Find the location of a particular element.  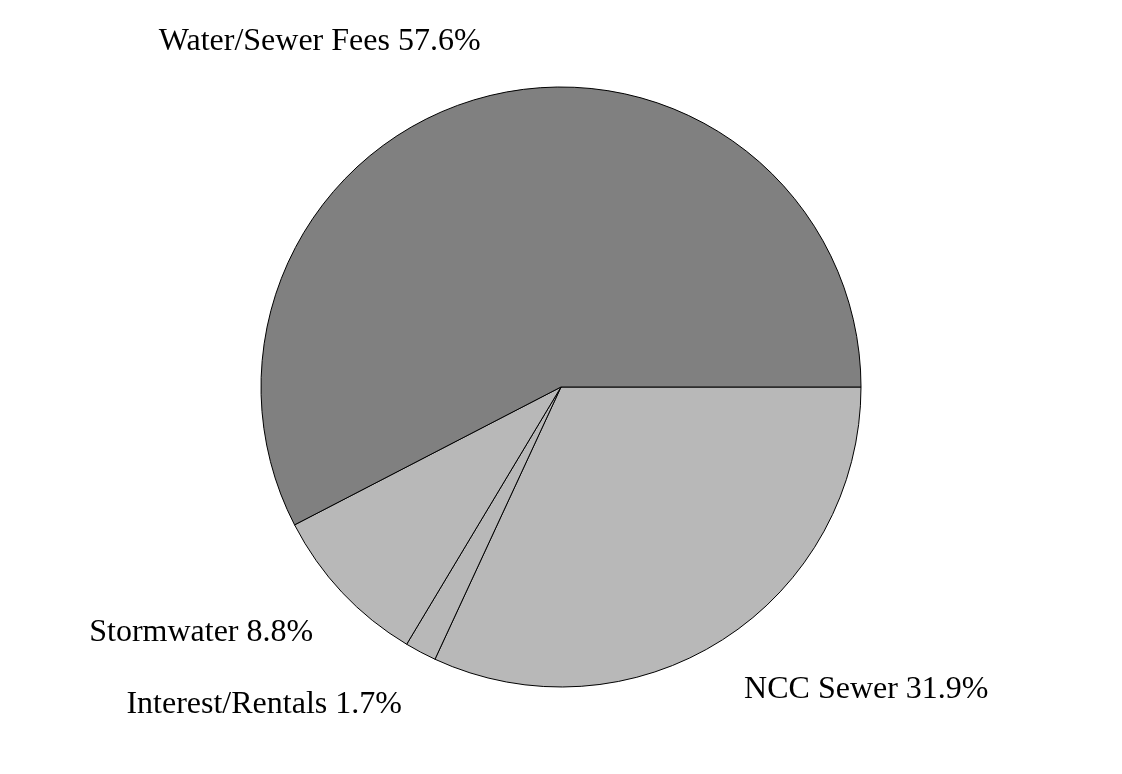

slice-label: Stormwater 8.8% is located at coordinates (201, 630).